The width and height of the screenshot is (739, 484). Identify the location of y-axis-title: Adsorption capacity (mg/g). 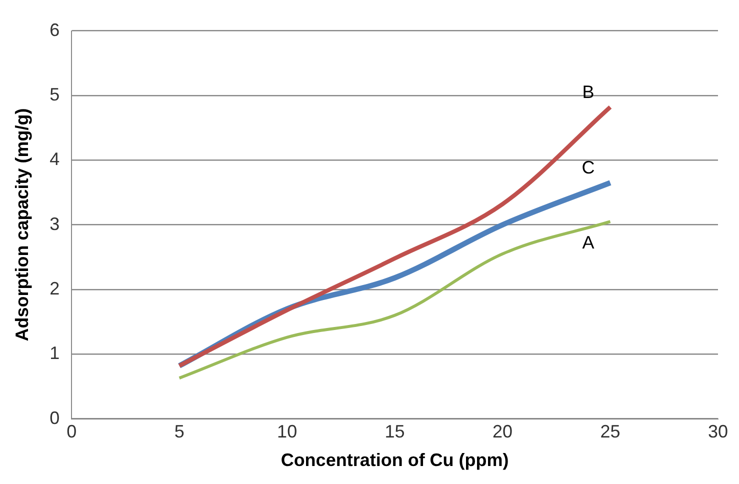
(22, 225).